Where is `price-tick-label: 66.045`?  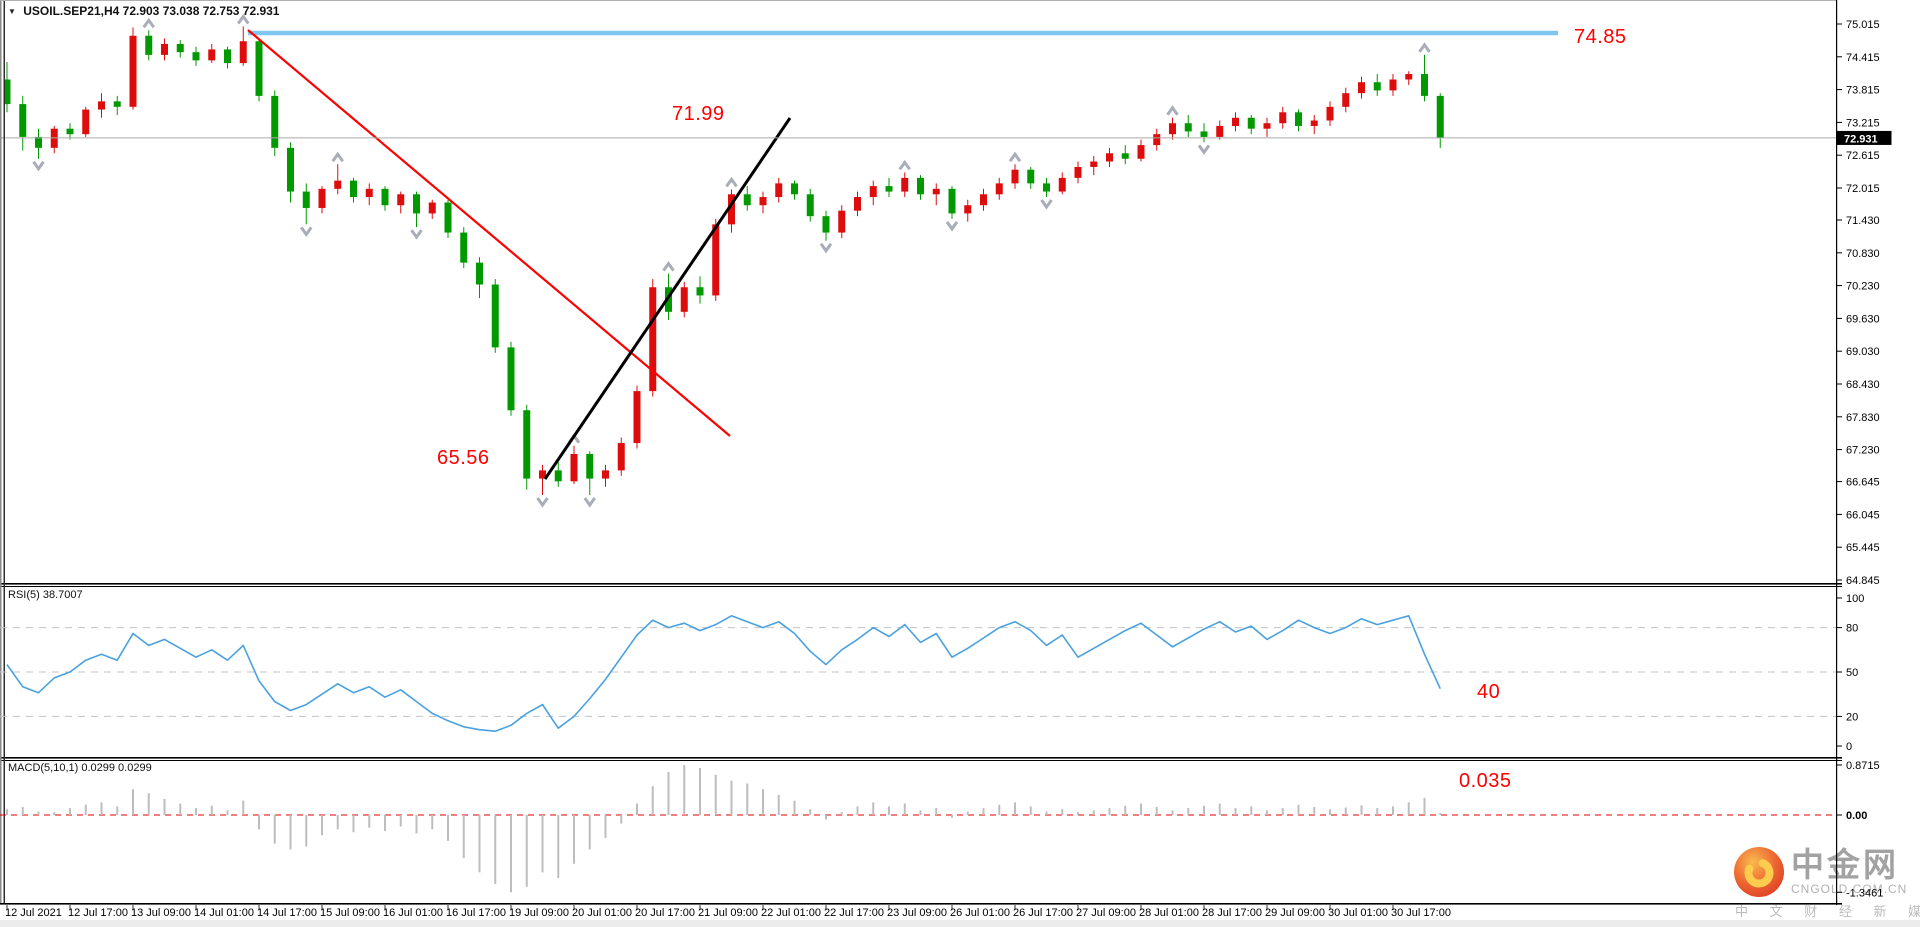 price-tick-label: 66.045 is located at coordinates (1863, 515).